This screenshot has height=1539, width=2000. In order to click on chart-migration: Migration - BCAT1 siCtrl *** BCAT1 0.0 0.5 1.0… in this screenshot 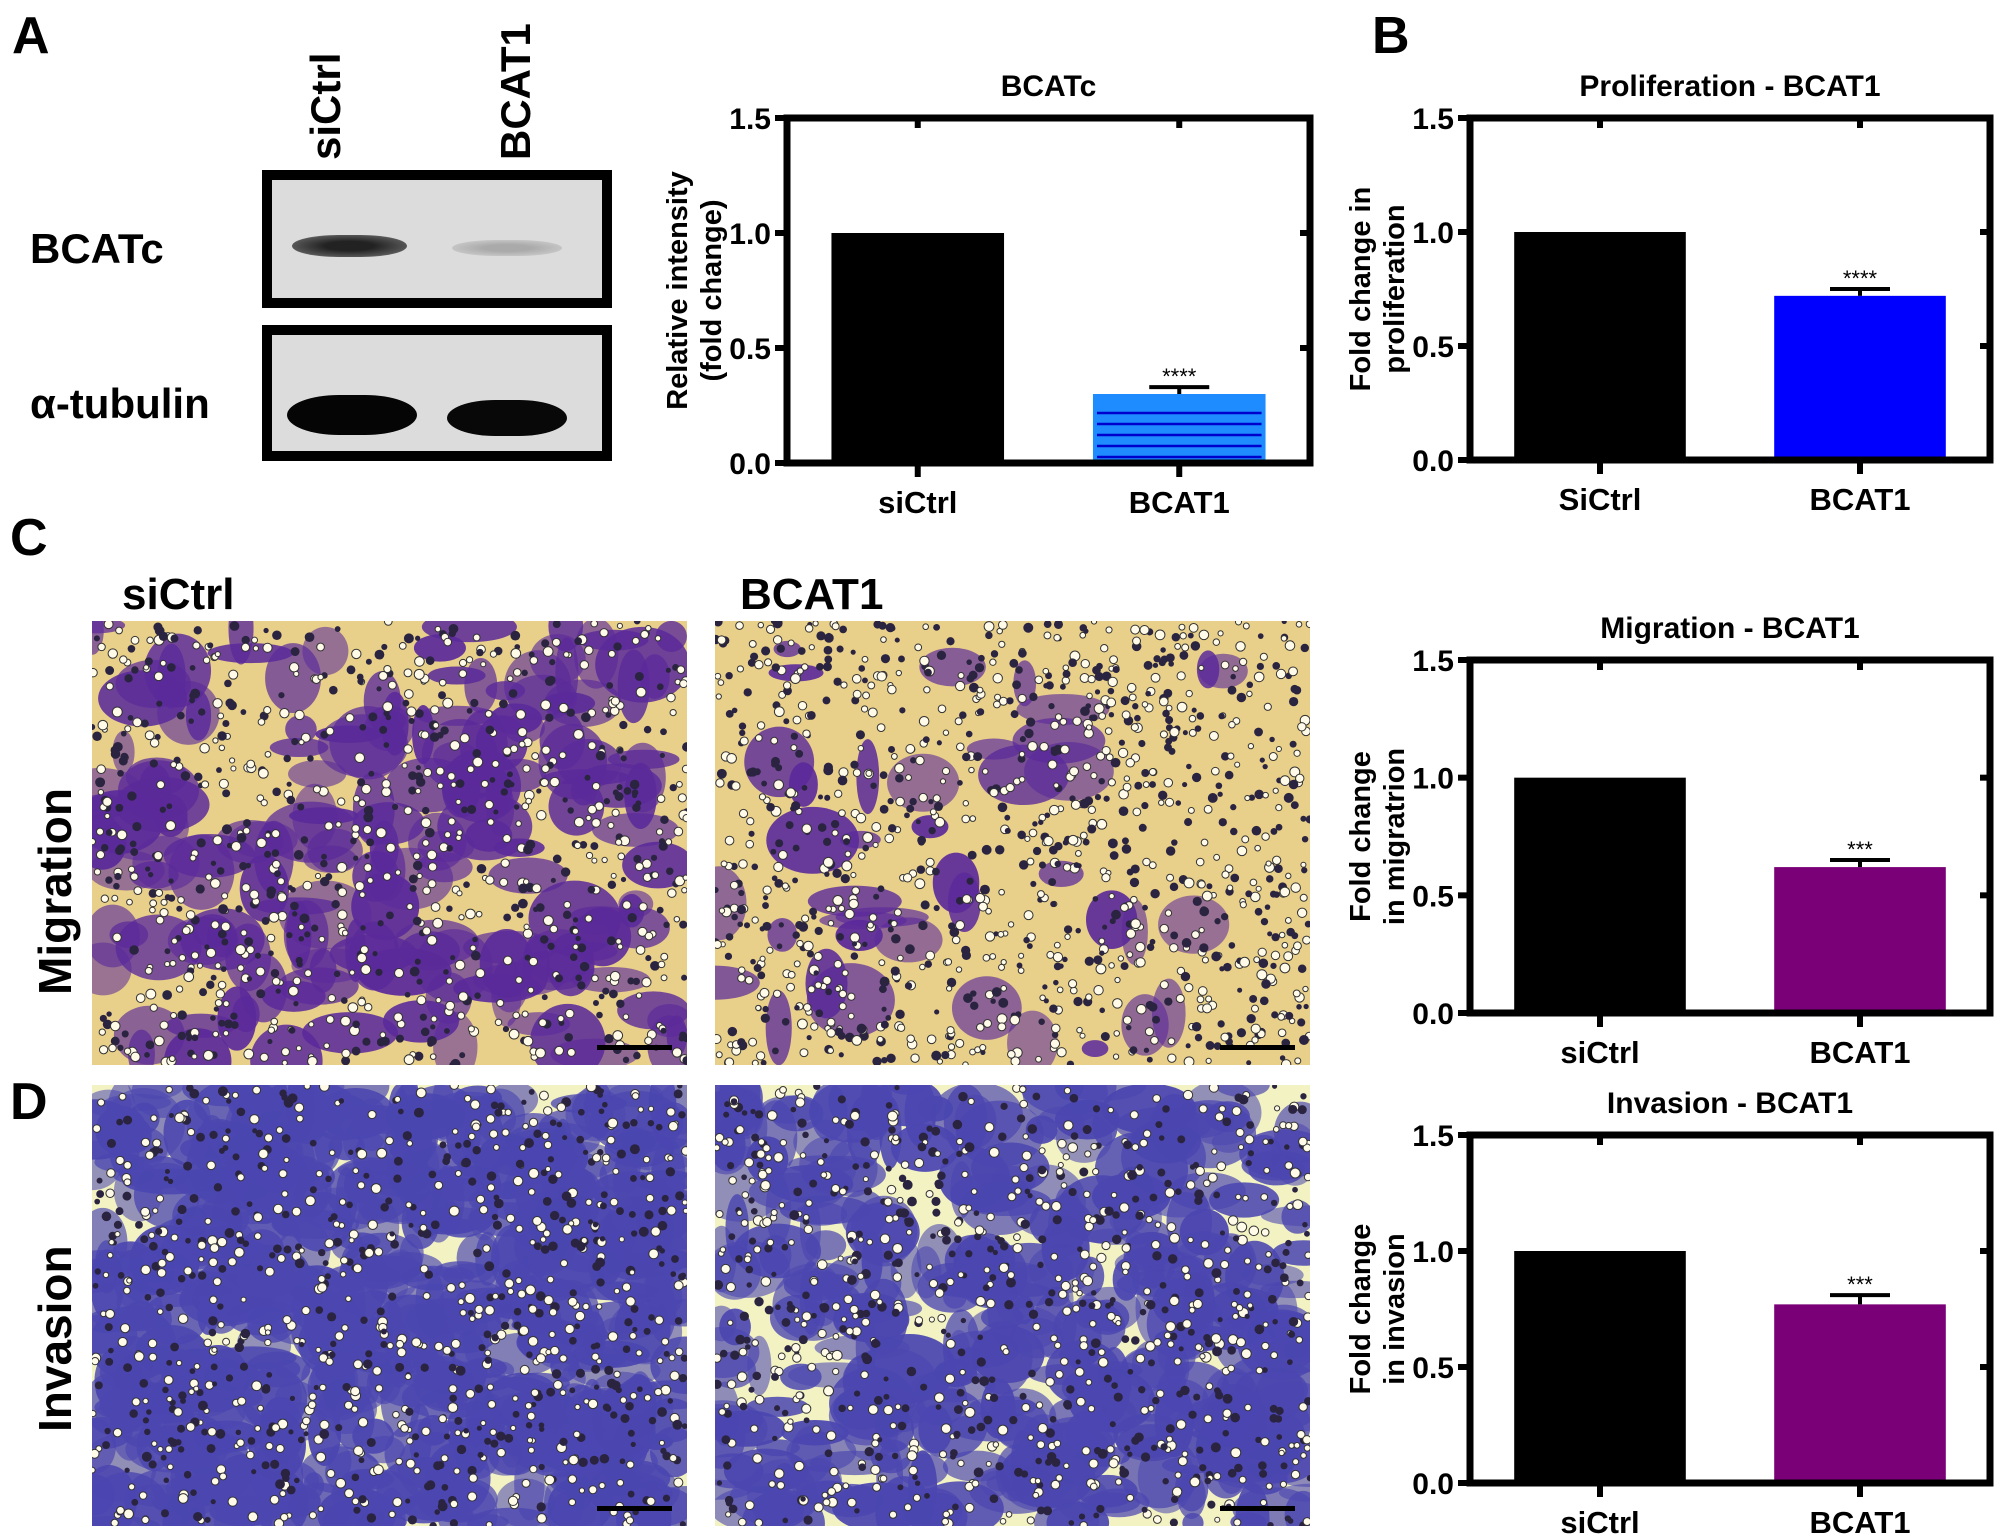, I will do `click(1660, 840)`.